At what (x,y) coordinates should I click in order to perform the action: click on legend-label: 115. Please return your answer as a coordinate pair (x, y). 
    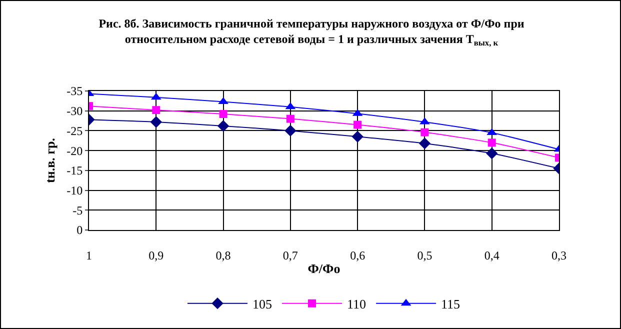
    Looking at the image, I should click on (450, 304).